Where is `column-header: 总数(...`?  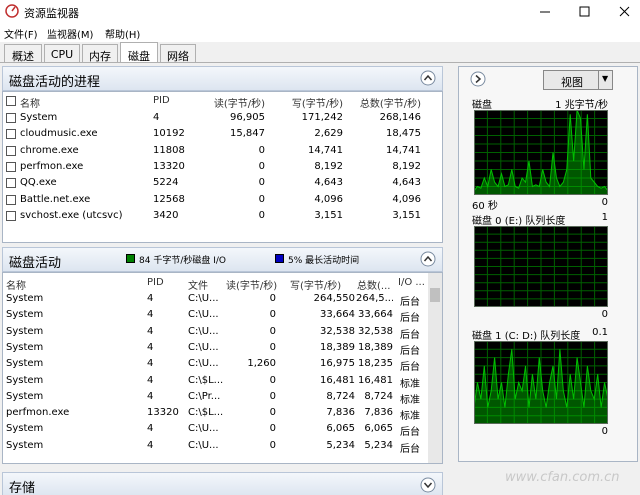 column-header: 总数(... is located at coordinates (374, 286).